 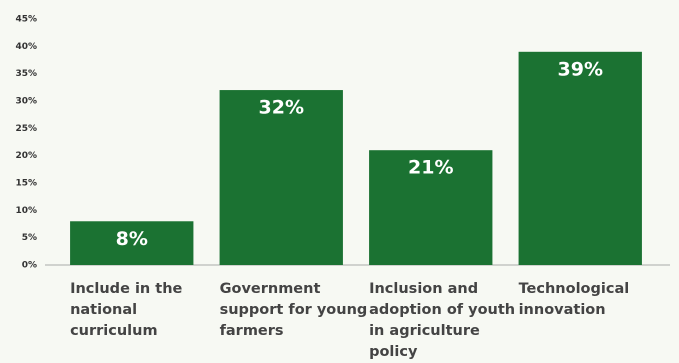 I want to click on y-tick-label: 10%, so click(x=26, y=211).